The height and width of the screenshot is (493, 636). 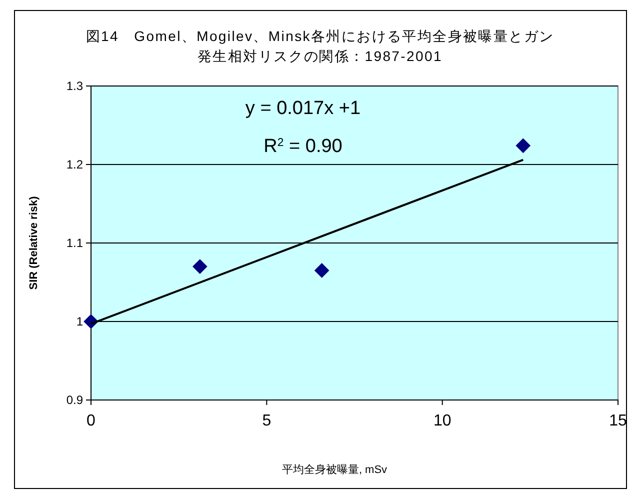 What do you see at coordinates (335, 469) in the screenshot?
I see `x-axis-title: 平均全身被曝量, mSv` at bounding box center [335, 469].